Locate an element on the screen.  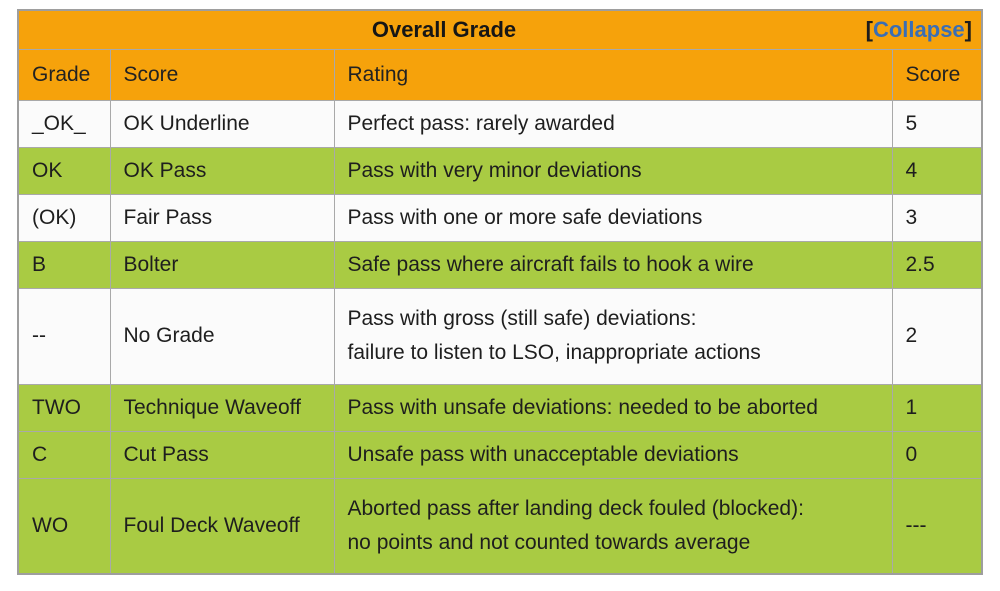
collapse-link: [Collapse] is located at coordinates (919, 30).